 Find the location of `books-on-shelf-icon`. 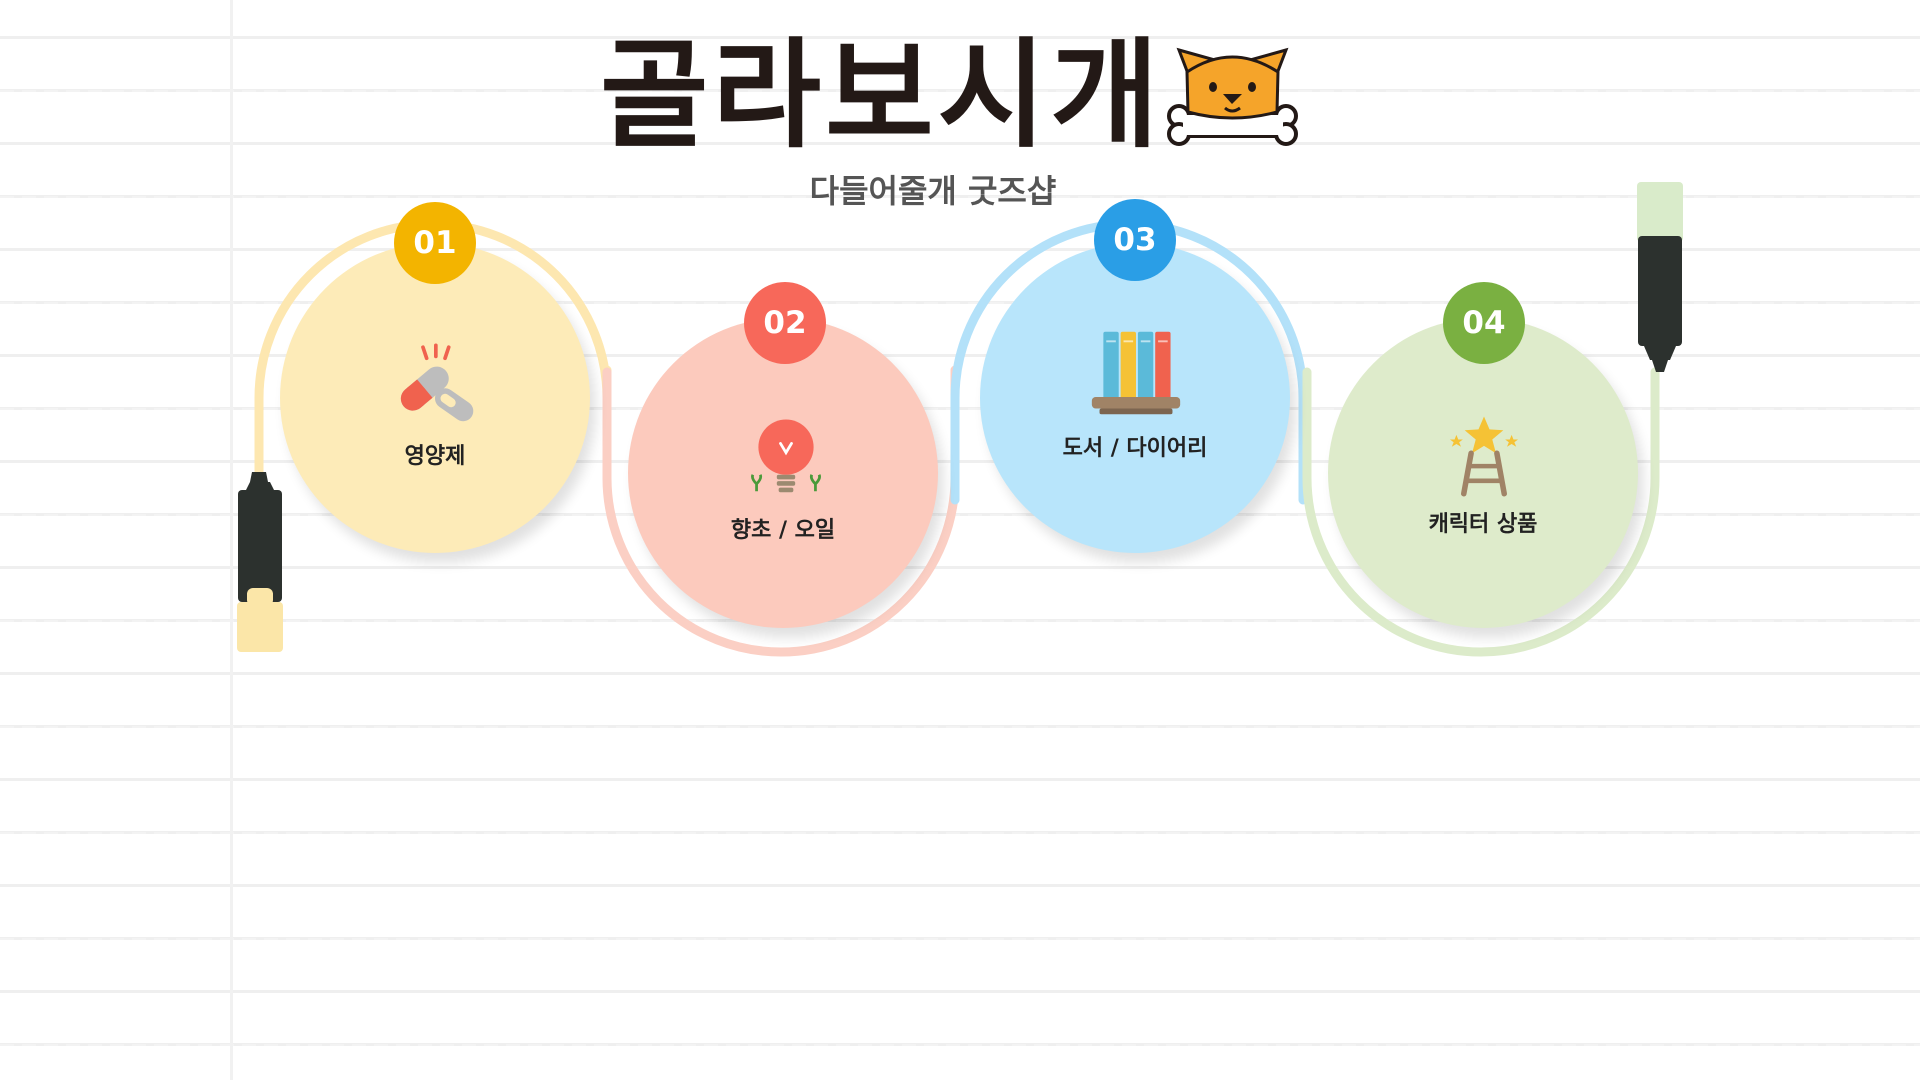

books-on-shelf-icon is located at coordinates (1136, 373).